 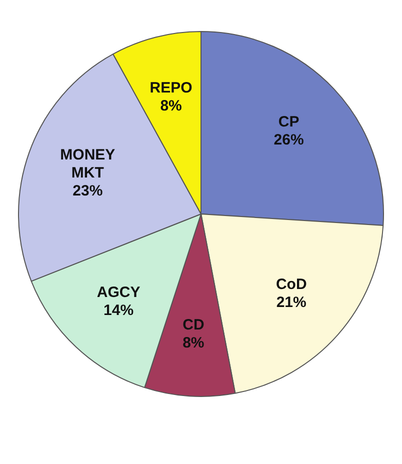 I want to click on data-label: 26%, so click(x=289, y=140).